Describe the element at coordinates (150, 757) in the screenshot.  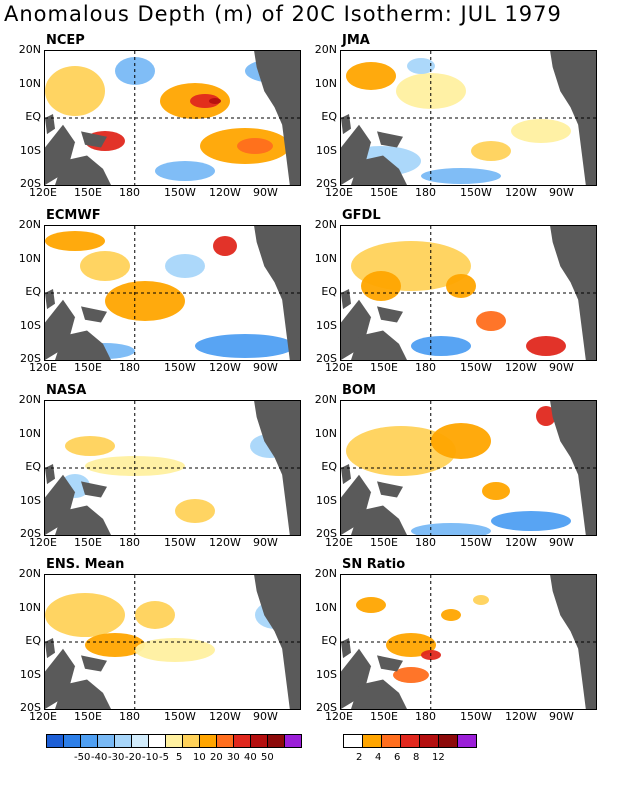
I see `colorbar-label: -10` at that location.